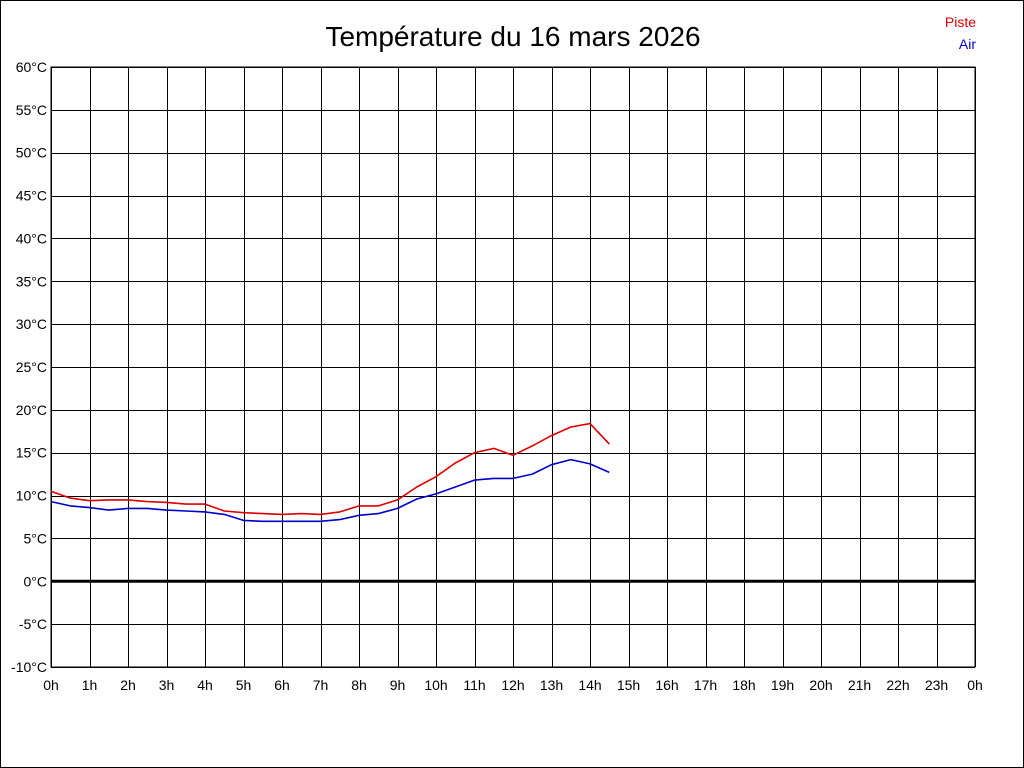 The image size is (1024, 768). What do you see at coordinates (936, 685) in the screenshot?
I see `x-tick-label: 23h` at bounding box center [936, 685].